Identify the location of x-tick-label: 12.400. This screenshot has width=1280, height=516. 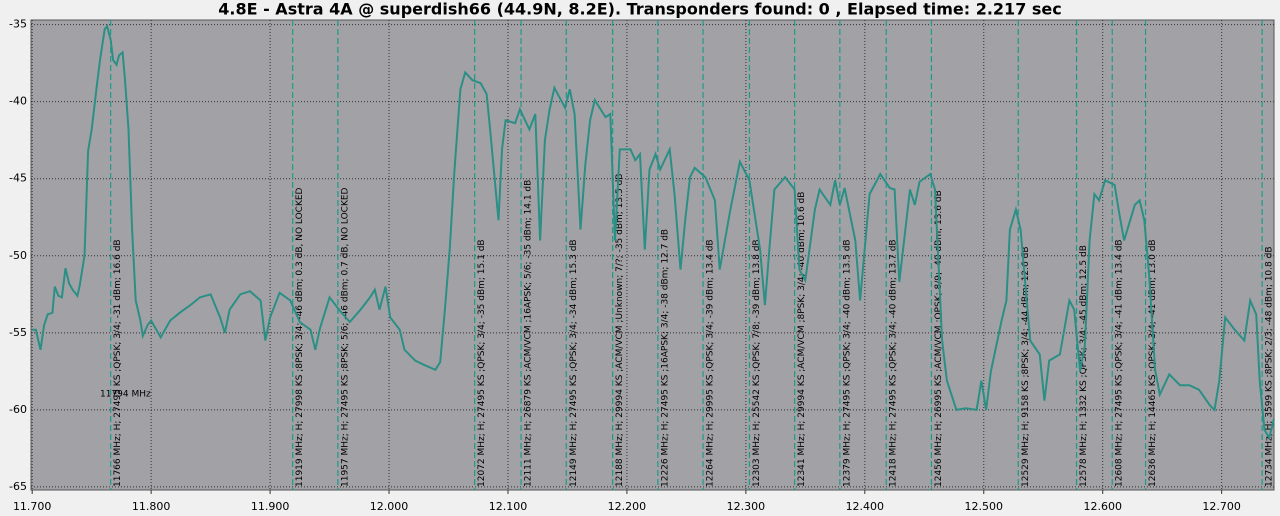
(865, 506).